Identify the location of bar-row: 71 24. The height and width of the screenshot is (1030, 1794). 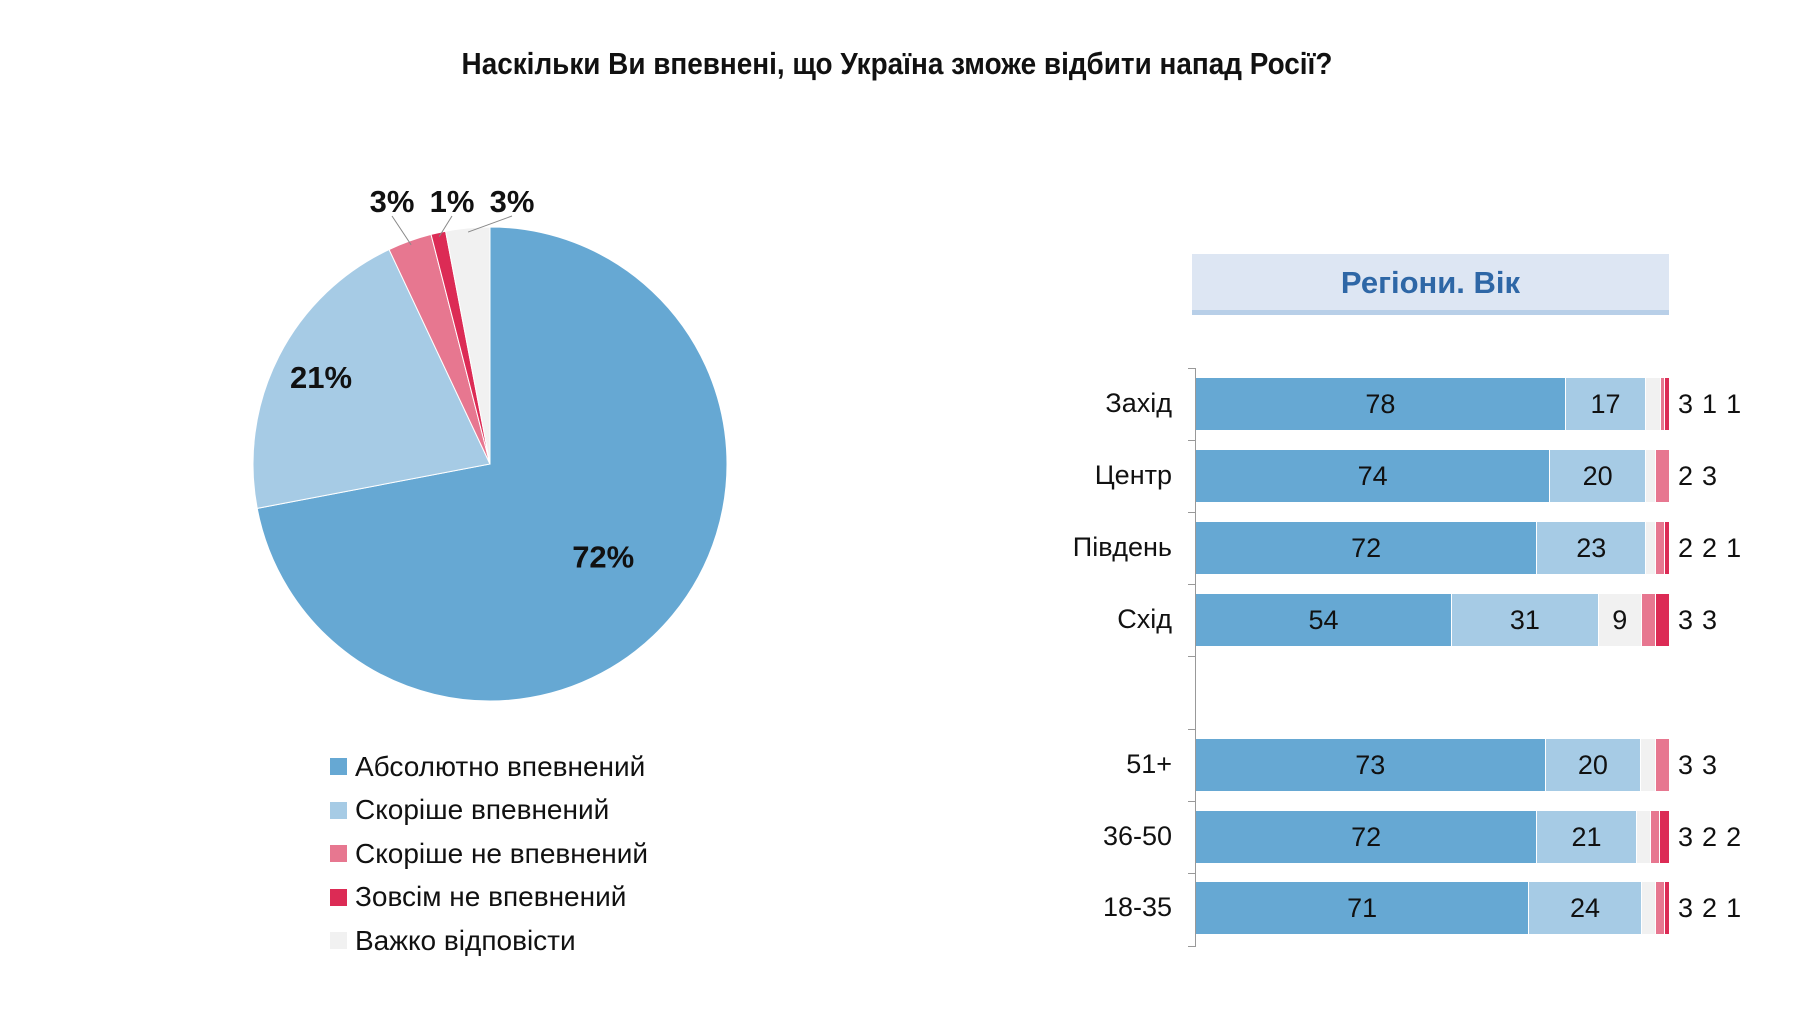
(1433, 908).